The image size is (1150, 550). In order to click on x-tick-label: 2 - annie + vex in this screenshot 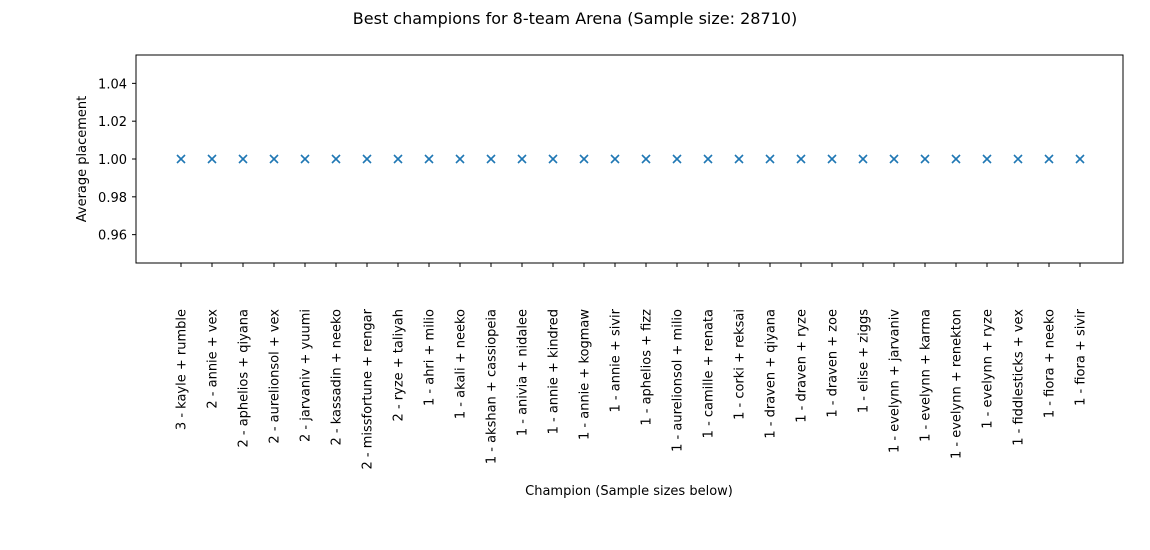, I will do `click(213, 359)`.